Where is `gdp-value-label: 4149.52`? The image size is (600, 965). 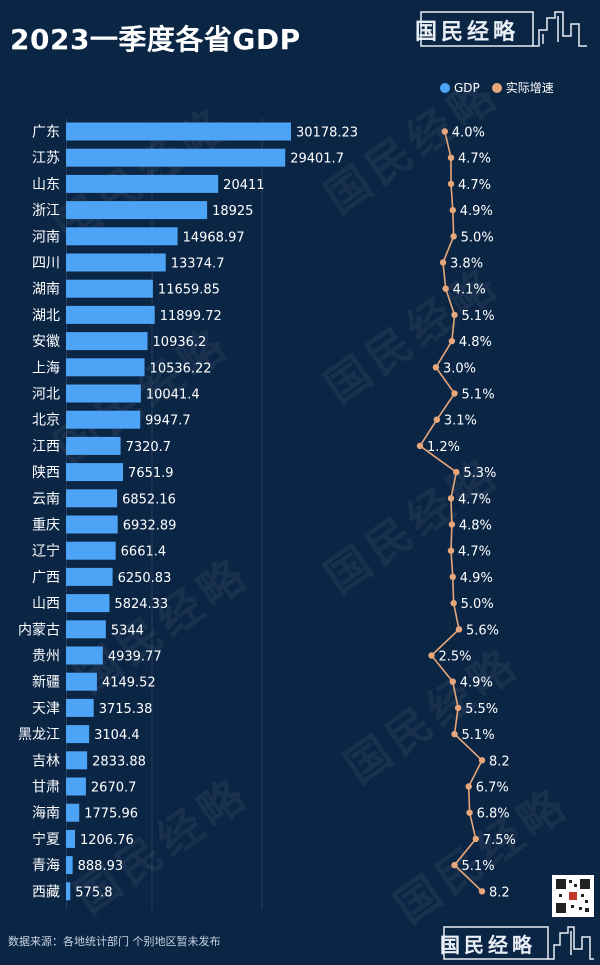 gdp-value-label: 4149.52 is located at coordinates (129, 683).